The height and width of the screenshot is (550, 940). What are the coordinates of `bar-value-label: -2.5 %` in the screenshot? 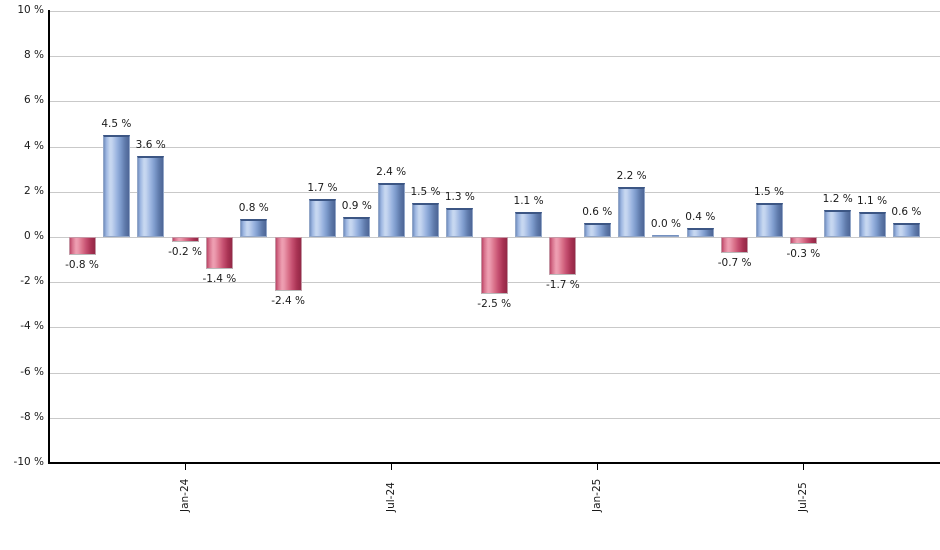 It's located at (494, 304).